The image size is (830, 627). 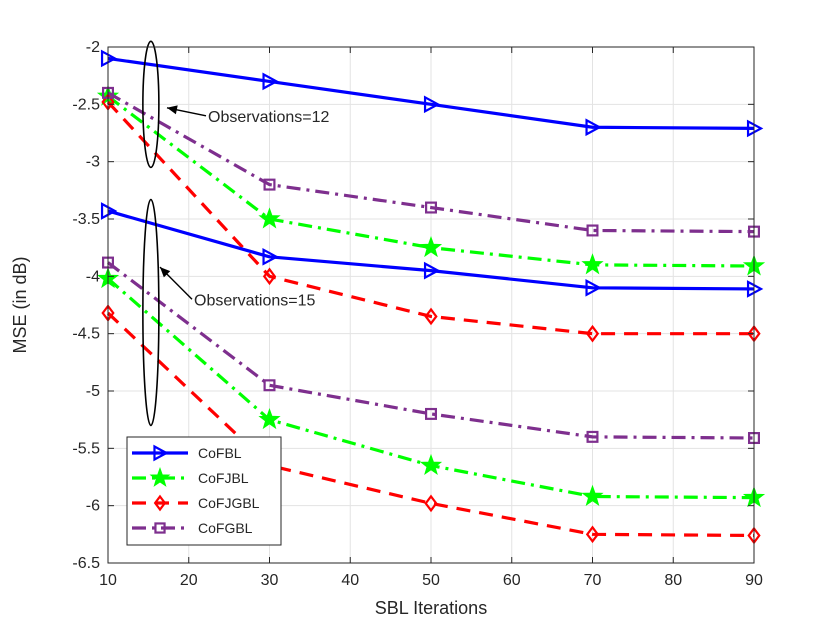 What do you see at coordinates (86, 563) in the screenshot?
I see `y-tick-label: -6.5` at bounding box center [86, 563].